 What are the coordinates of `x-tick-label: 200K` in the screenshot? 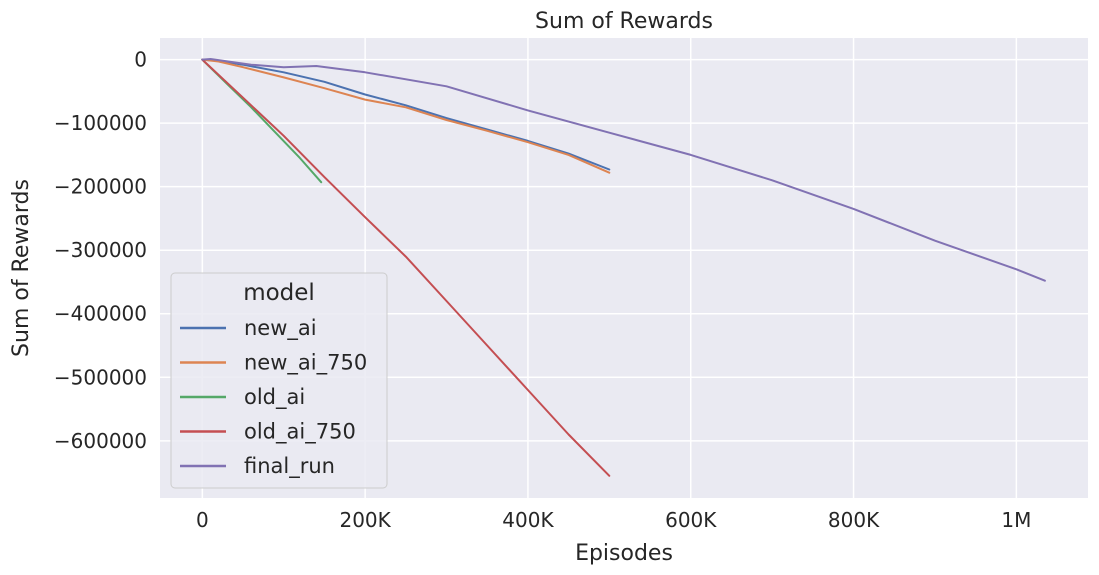 It's located at (365, 520).